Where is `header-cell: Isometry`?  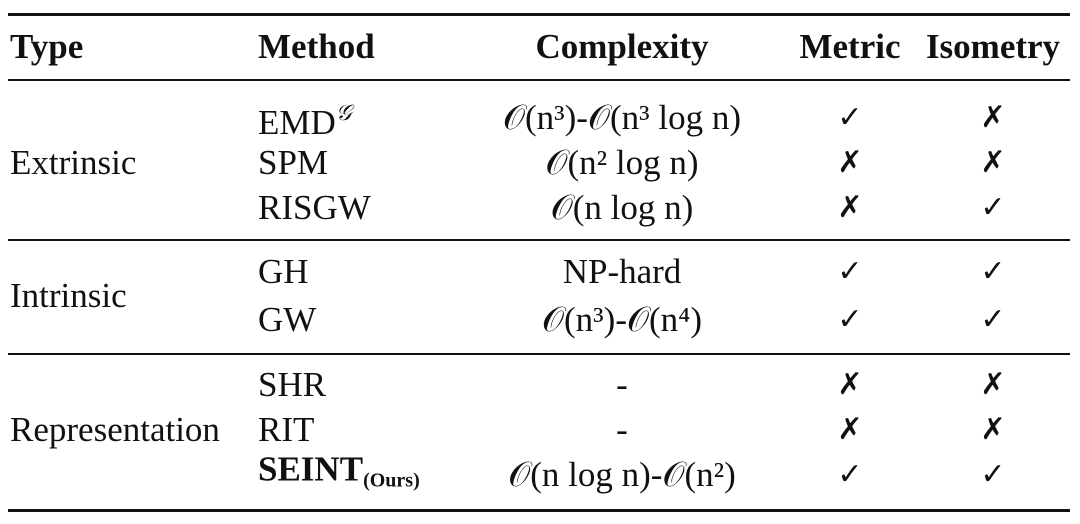
header-cell: Isometry is located at coordinates (993, 46).